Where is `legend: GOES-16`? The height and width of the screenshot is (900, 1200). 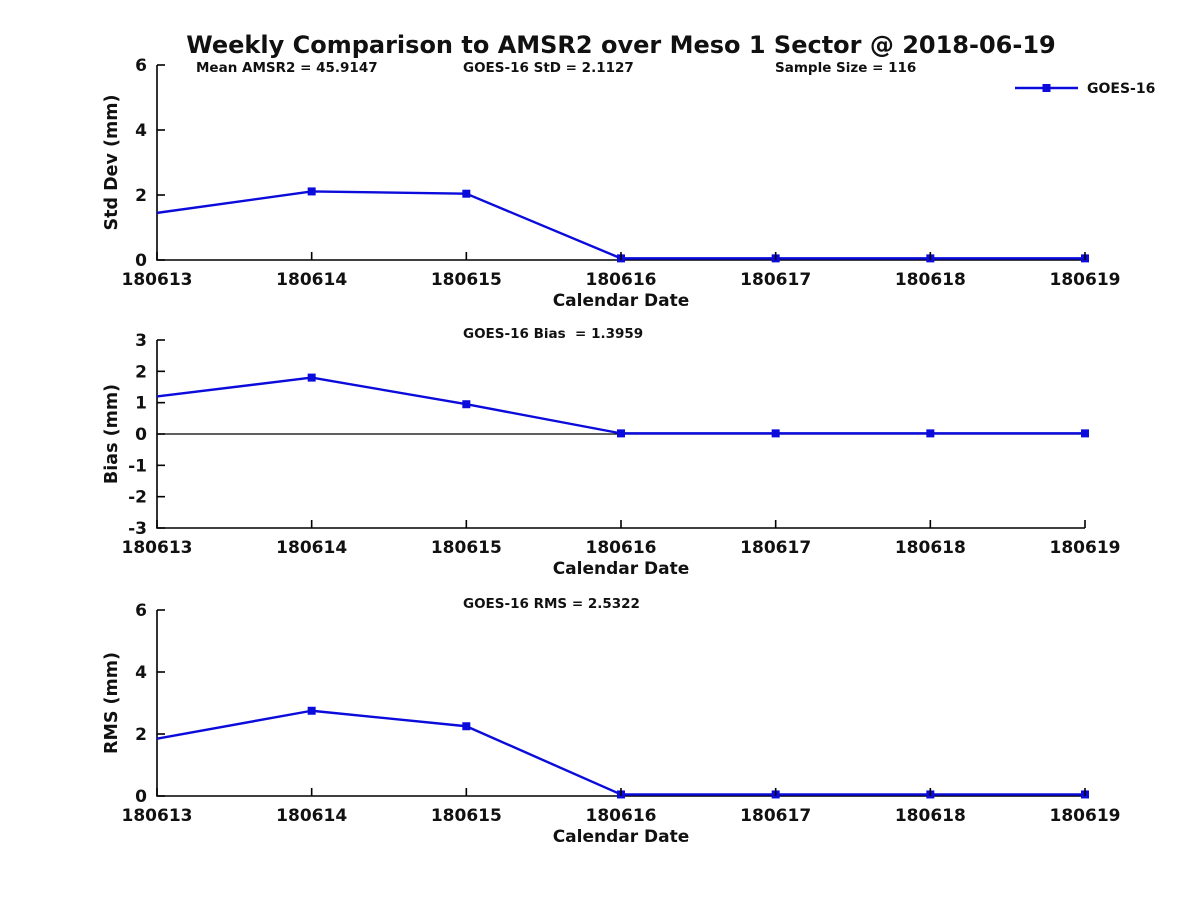
legend: GOES-16 is located at coordinates (1085, 89).